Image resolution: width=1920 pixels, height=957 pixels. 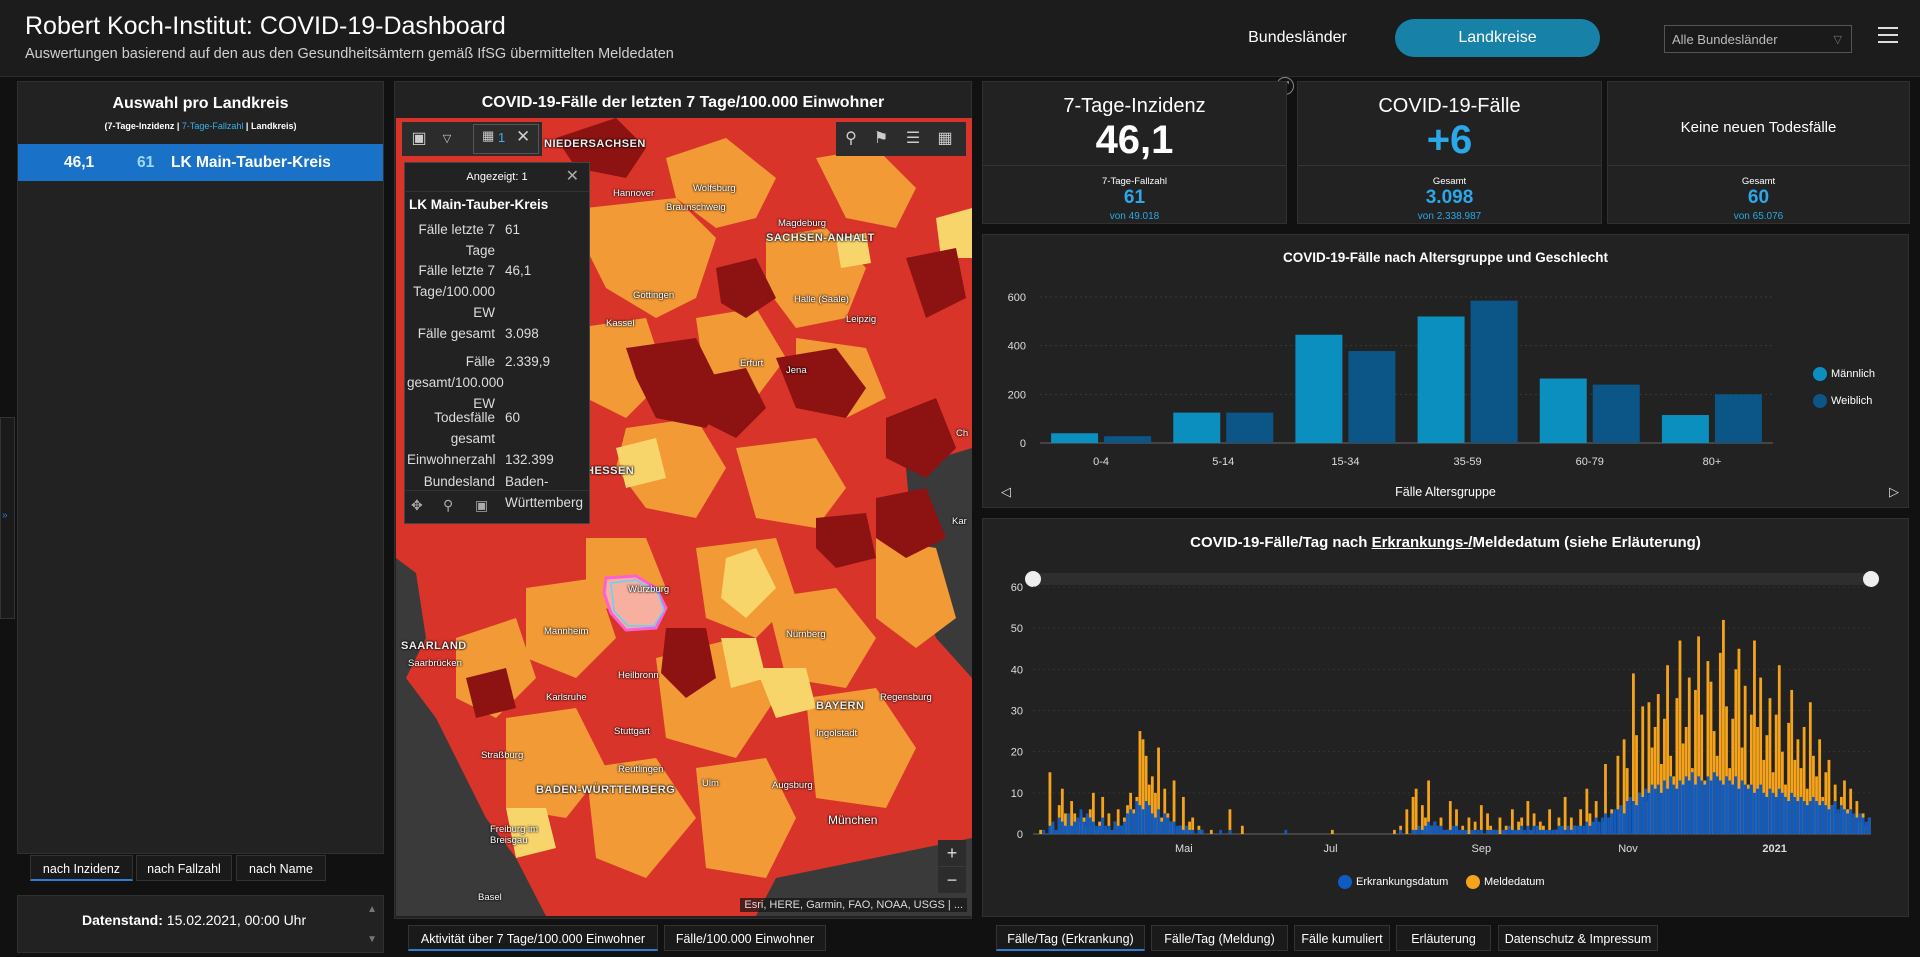 What do you see at coordinates (1342, 938) in the screenshot?
I see `tab-cases-cumulative: Fälle kumuliert` at bounding box center [1342, 938].